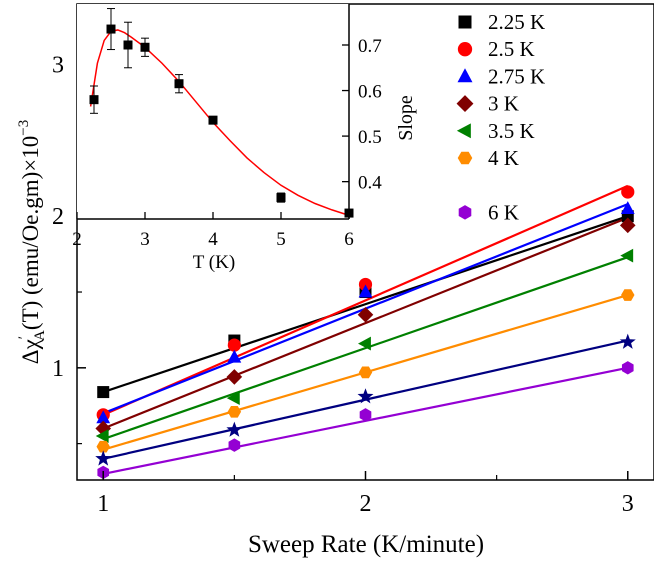 The width and height of the screenshot is (654, 561). What do you see at coordinates (503, 158) in the screenshot?
I see `legend-label-5: 4 K` at bounding box center [503, 158].